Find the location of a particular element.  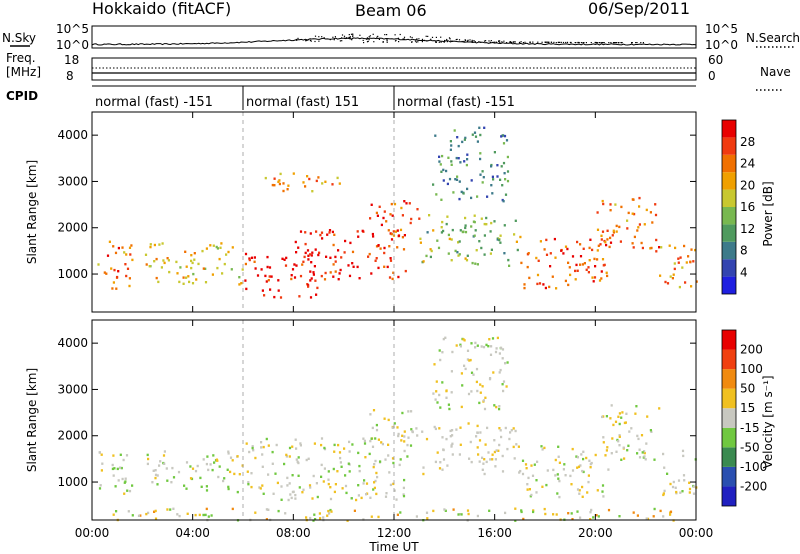

colorbar-tick: 16 is located at coordinates (747, 207).